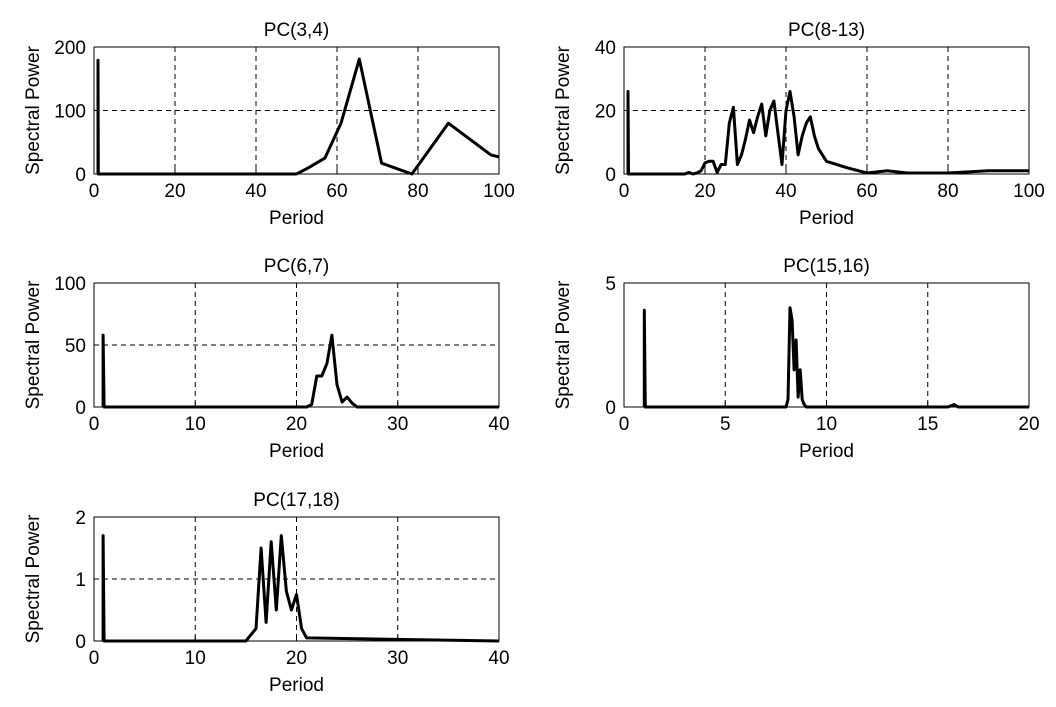 This screenshot has width=1056, height=707. Describe the element at coordinates (80, 580) in the screenshot. I see `y-tick-label: 1` at that location.